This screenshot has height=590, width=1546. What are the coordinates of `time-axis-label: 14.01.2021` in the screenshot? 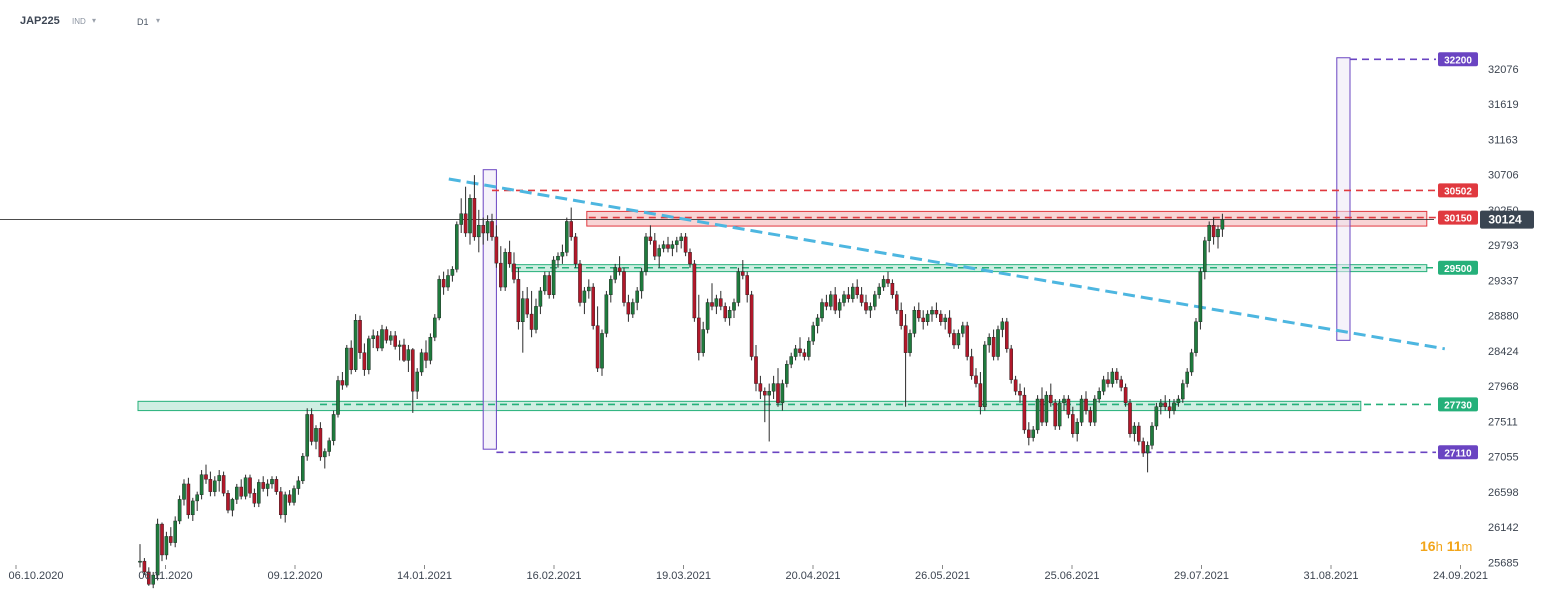 It's located at (424, 576).